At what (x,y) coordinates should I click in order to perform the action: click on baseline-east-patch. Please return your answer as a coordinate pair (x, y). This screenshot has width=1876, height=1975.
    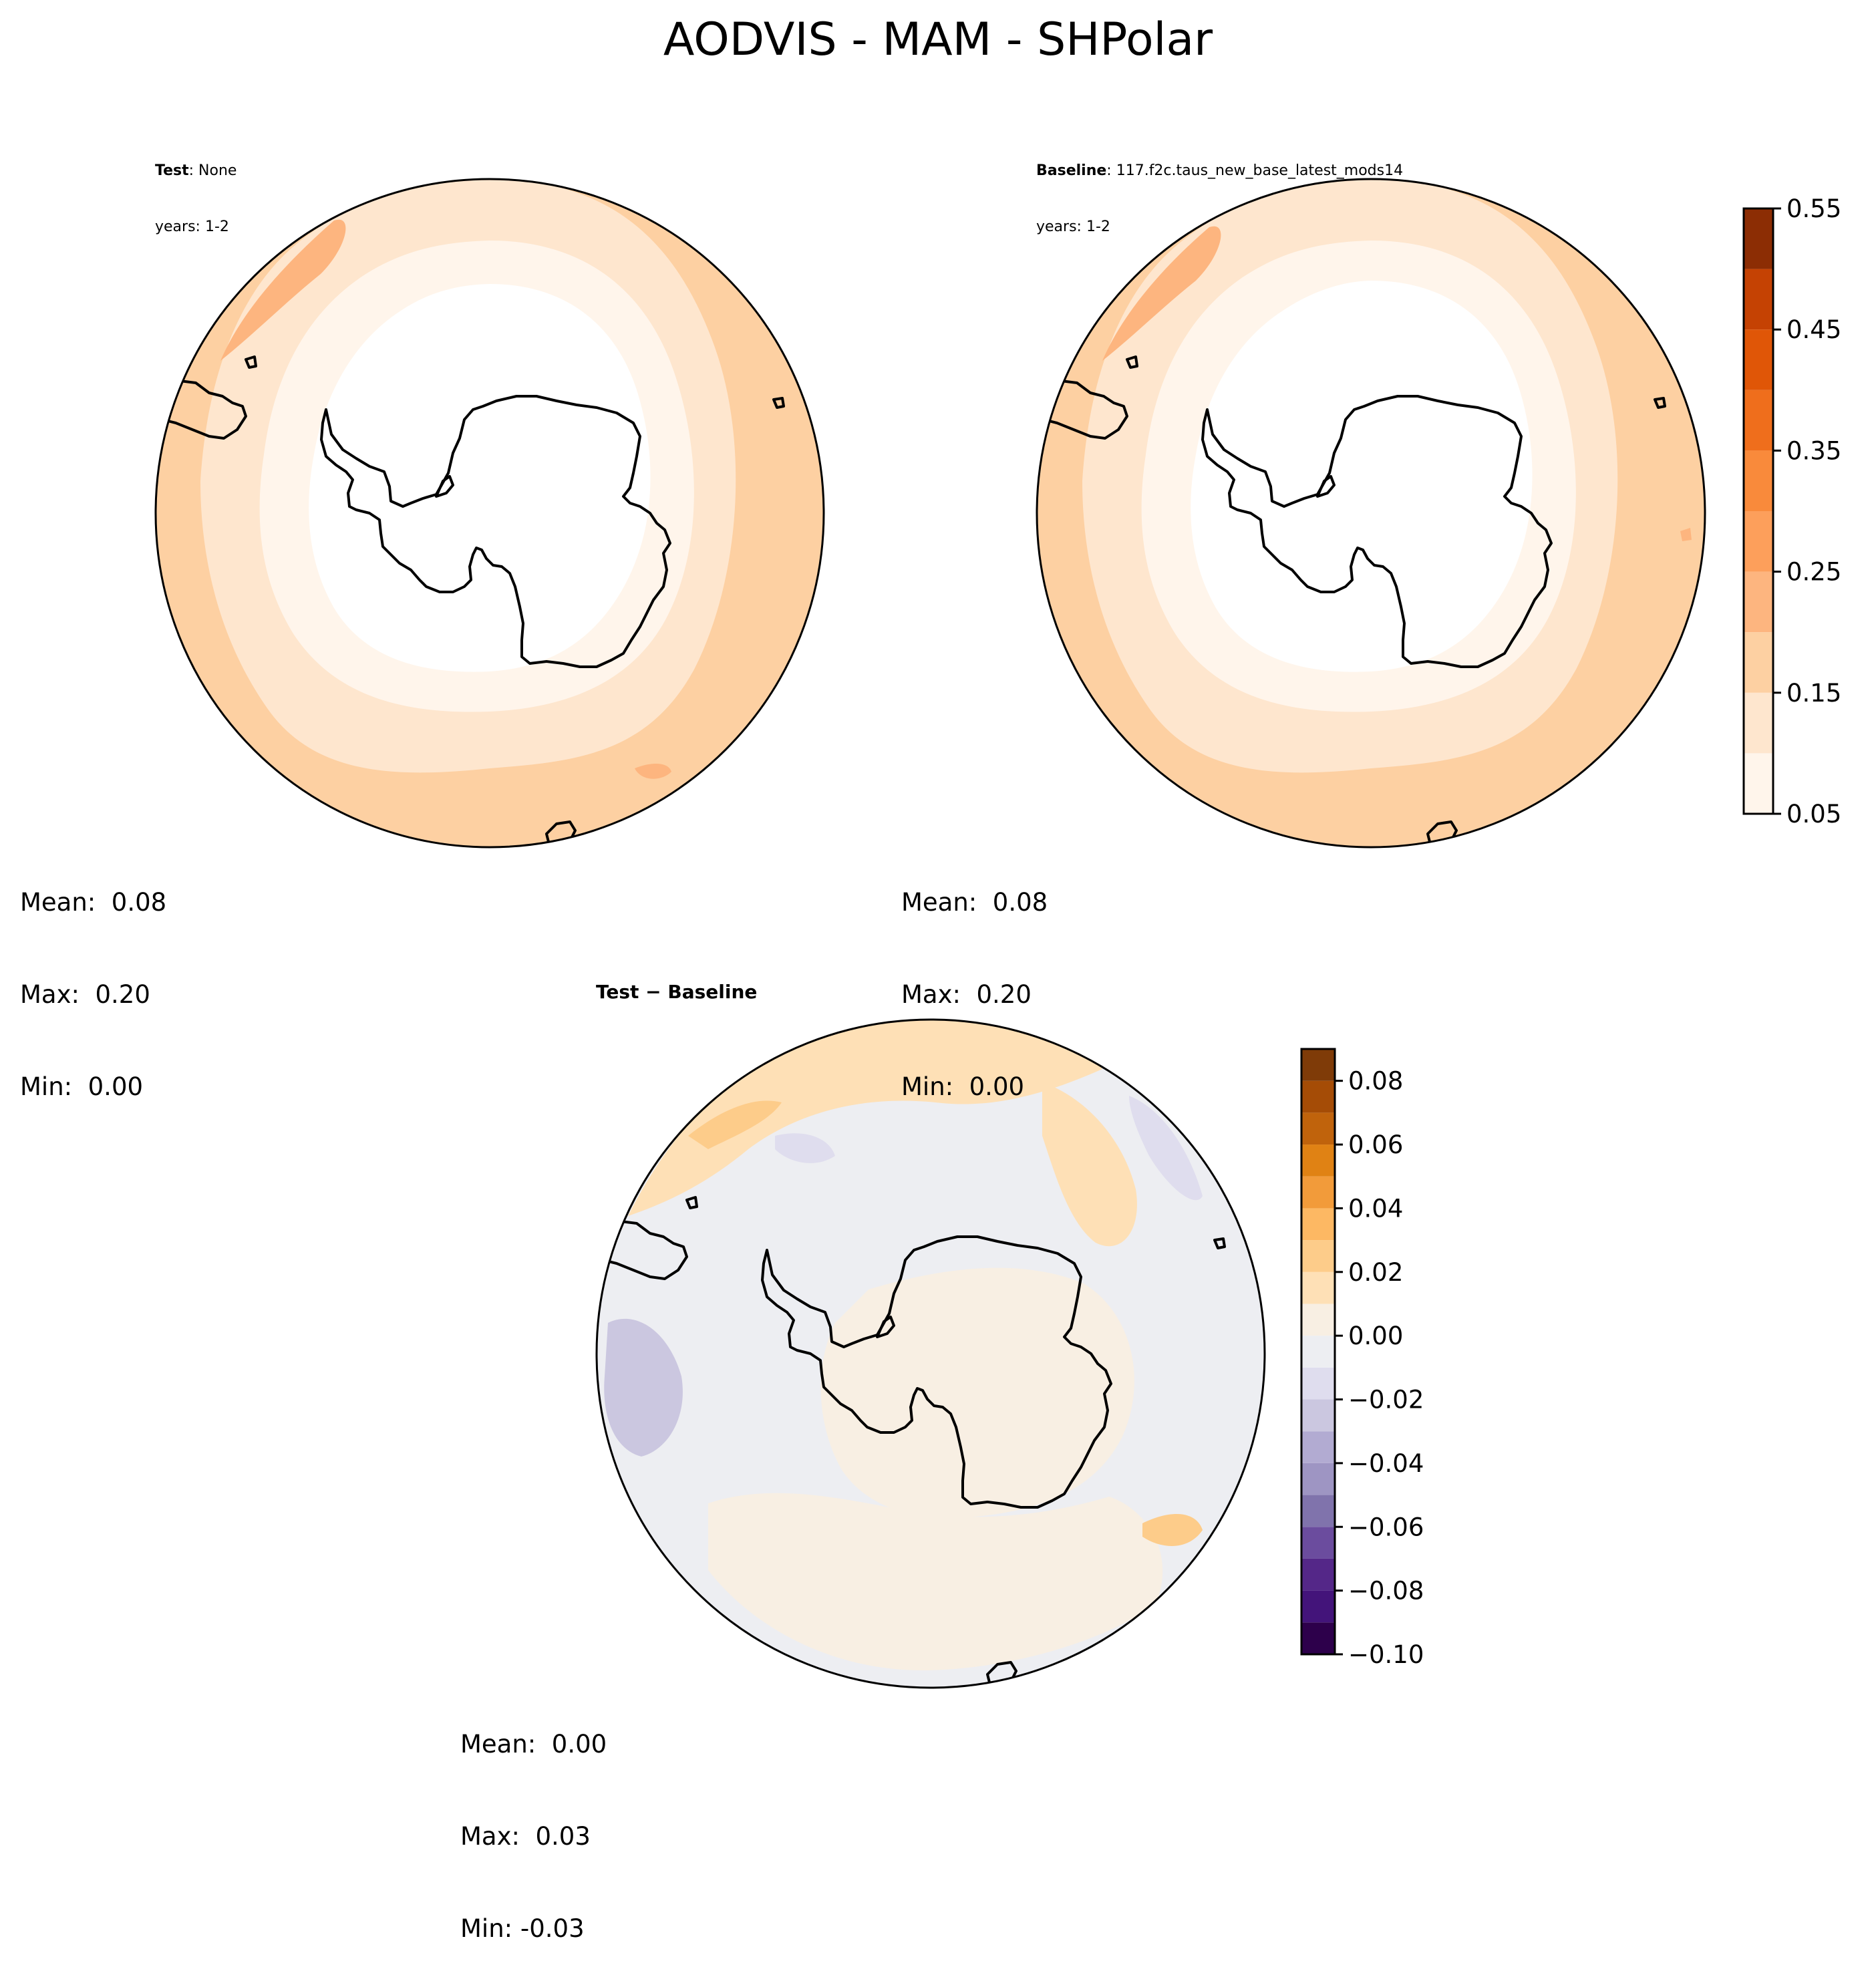
    Looking at the image, I should click on (1686, 534).